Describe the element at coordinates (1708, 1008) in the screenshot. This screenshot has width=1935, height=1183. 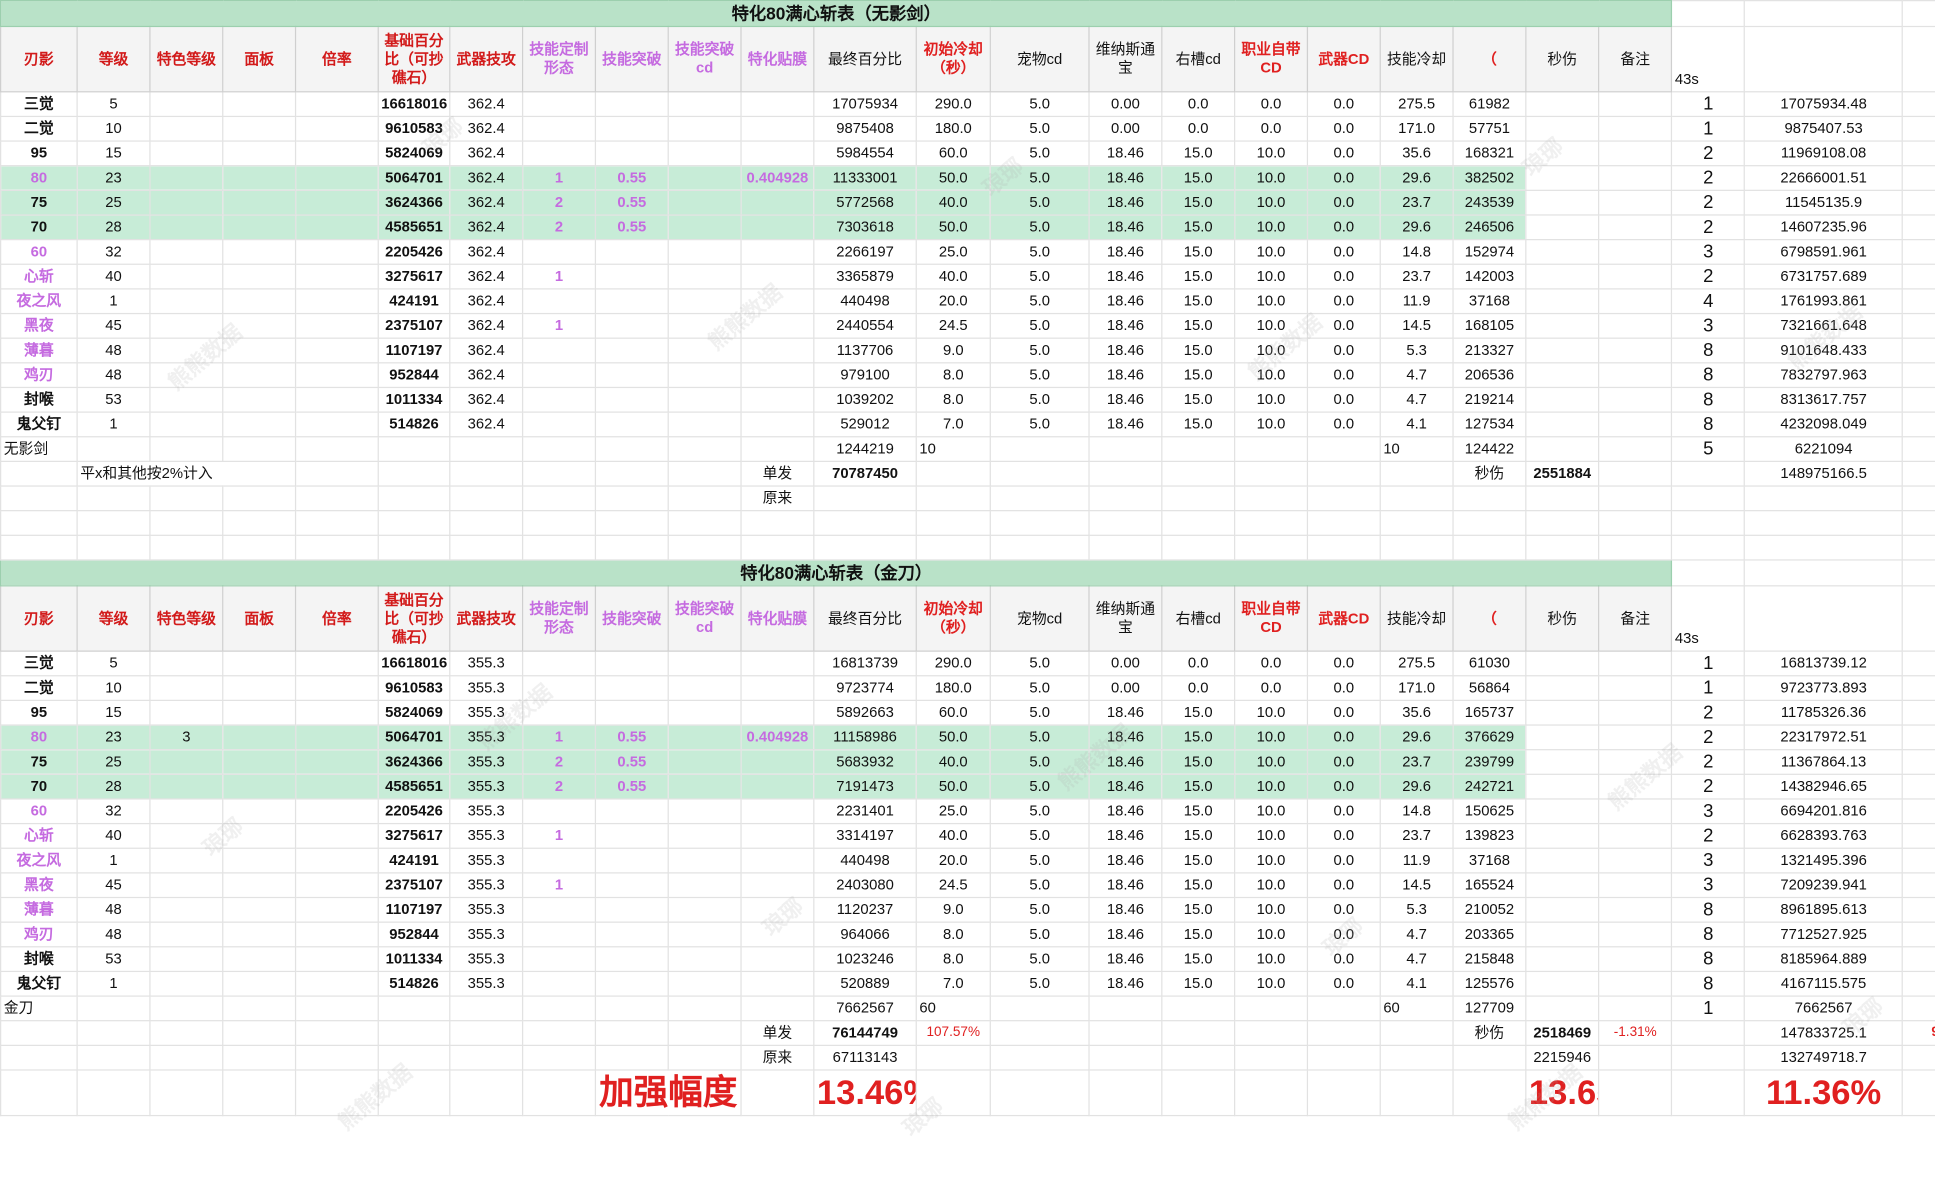
I see `data-cell: 1` at that location.